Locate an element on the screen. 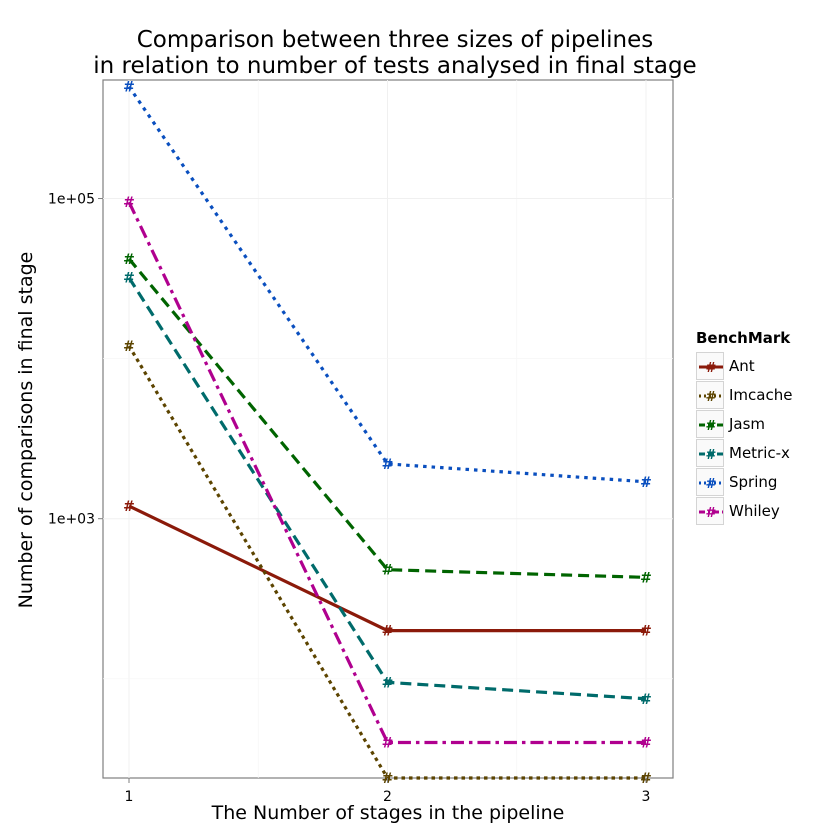 This screenshot has width=840, height=840. legend-item-imcache: # Imcache is located at coordinates (744, 394).